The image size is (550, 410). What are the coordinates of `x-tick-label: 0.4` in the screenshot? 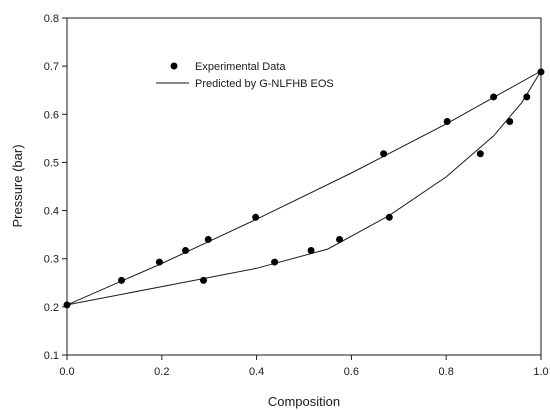 It's located at (256, 372).